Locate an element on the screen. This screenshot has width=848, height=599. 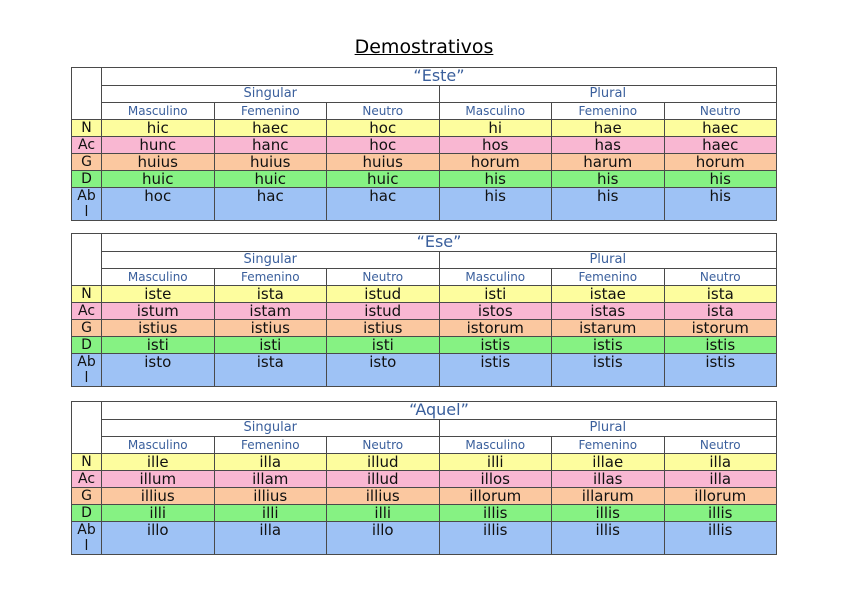
form-cell: horum is located at coordinates (720, 162).